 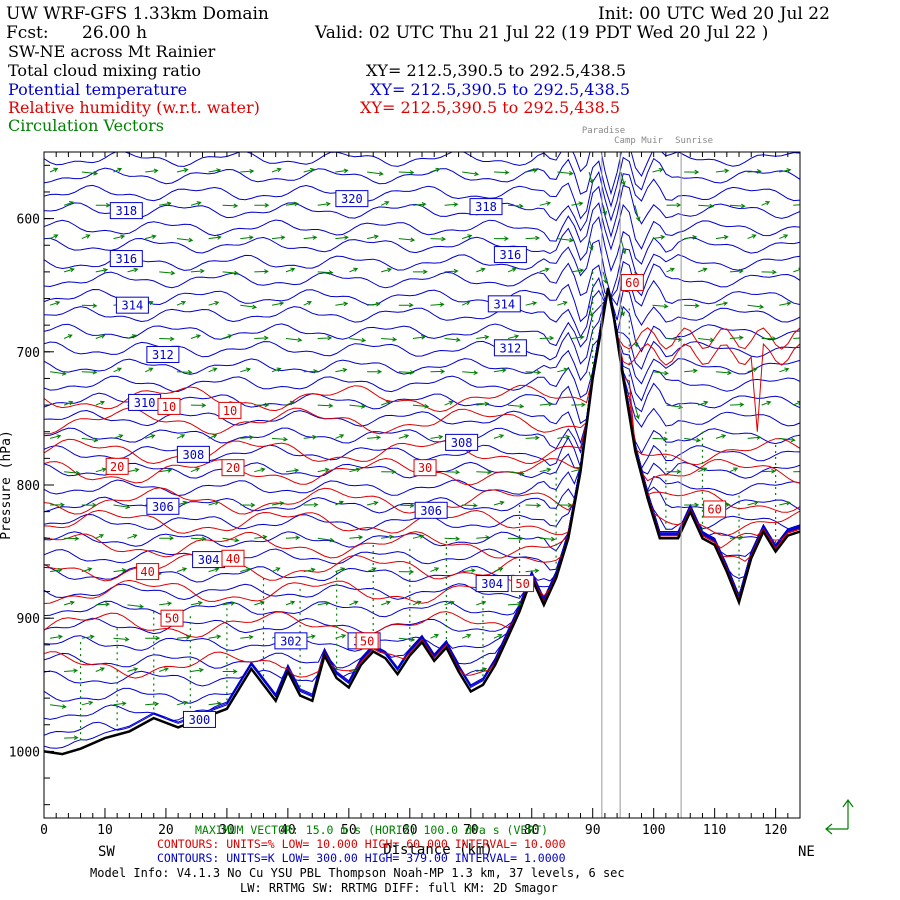 I want to click on rh-label: 50, so click(x=522, y=584).